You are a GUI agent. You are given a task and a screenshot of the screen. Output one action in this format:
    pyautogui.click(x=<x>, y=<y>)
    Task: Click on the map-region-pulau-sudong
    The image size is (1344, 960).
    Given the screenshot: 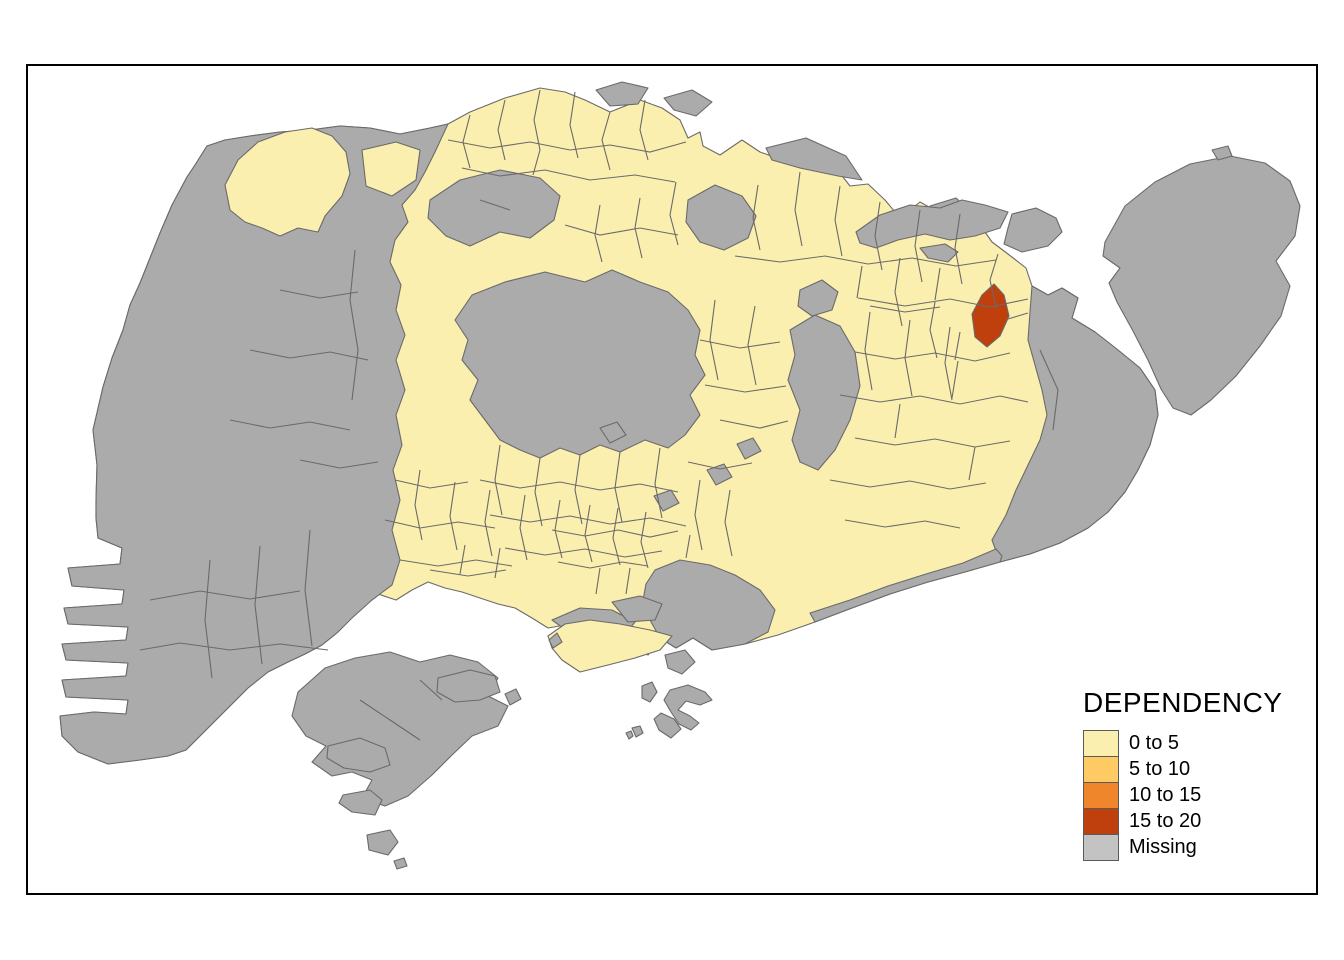 What is the action you would take?
    pyautogui.click(x=360, y=802)
    